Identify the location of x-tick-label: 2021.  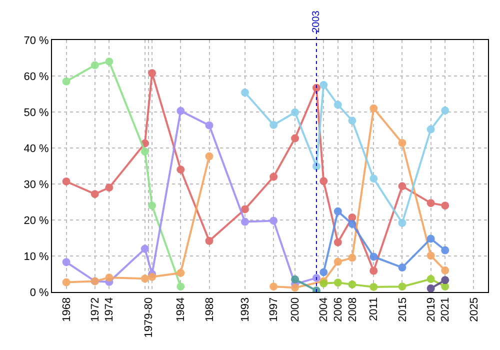
(446, 309).